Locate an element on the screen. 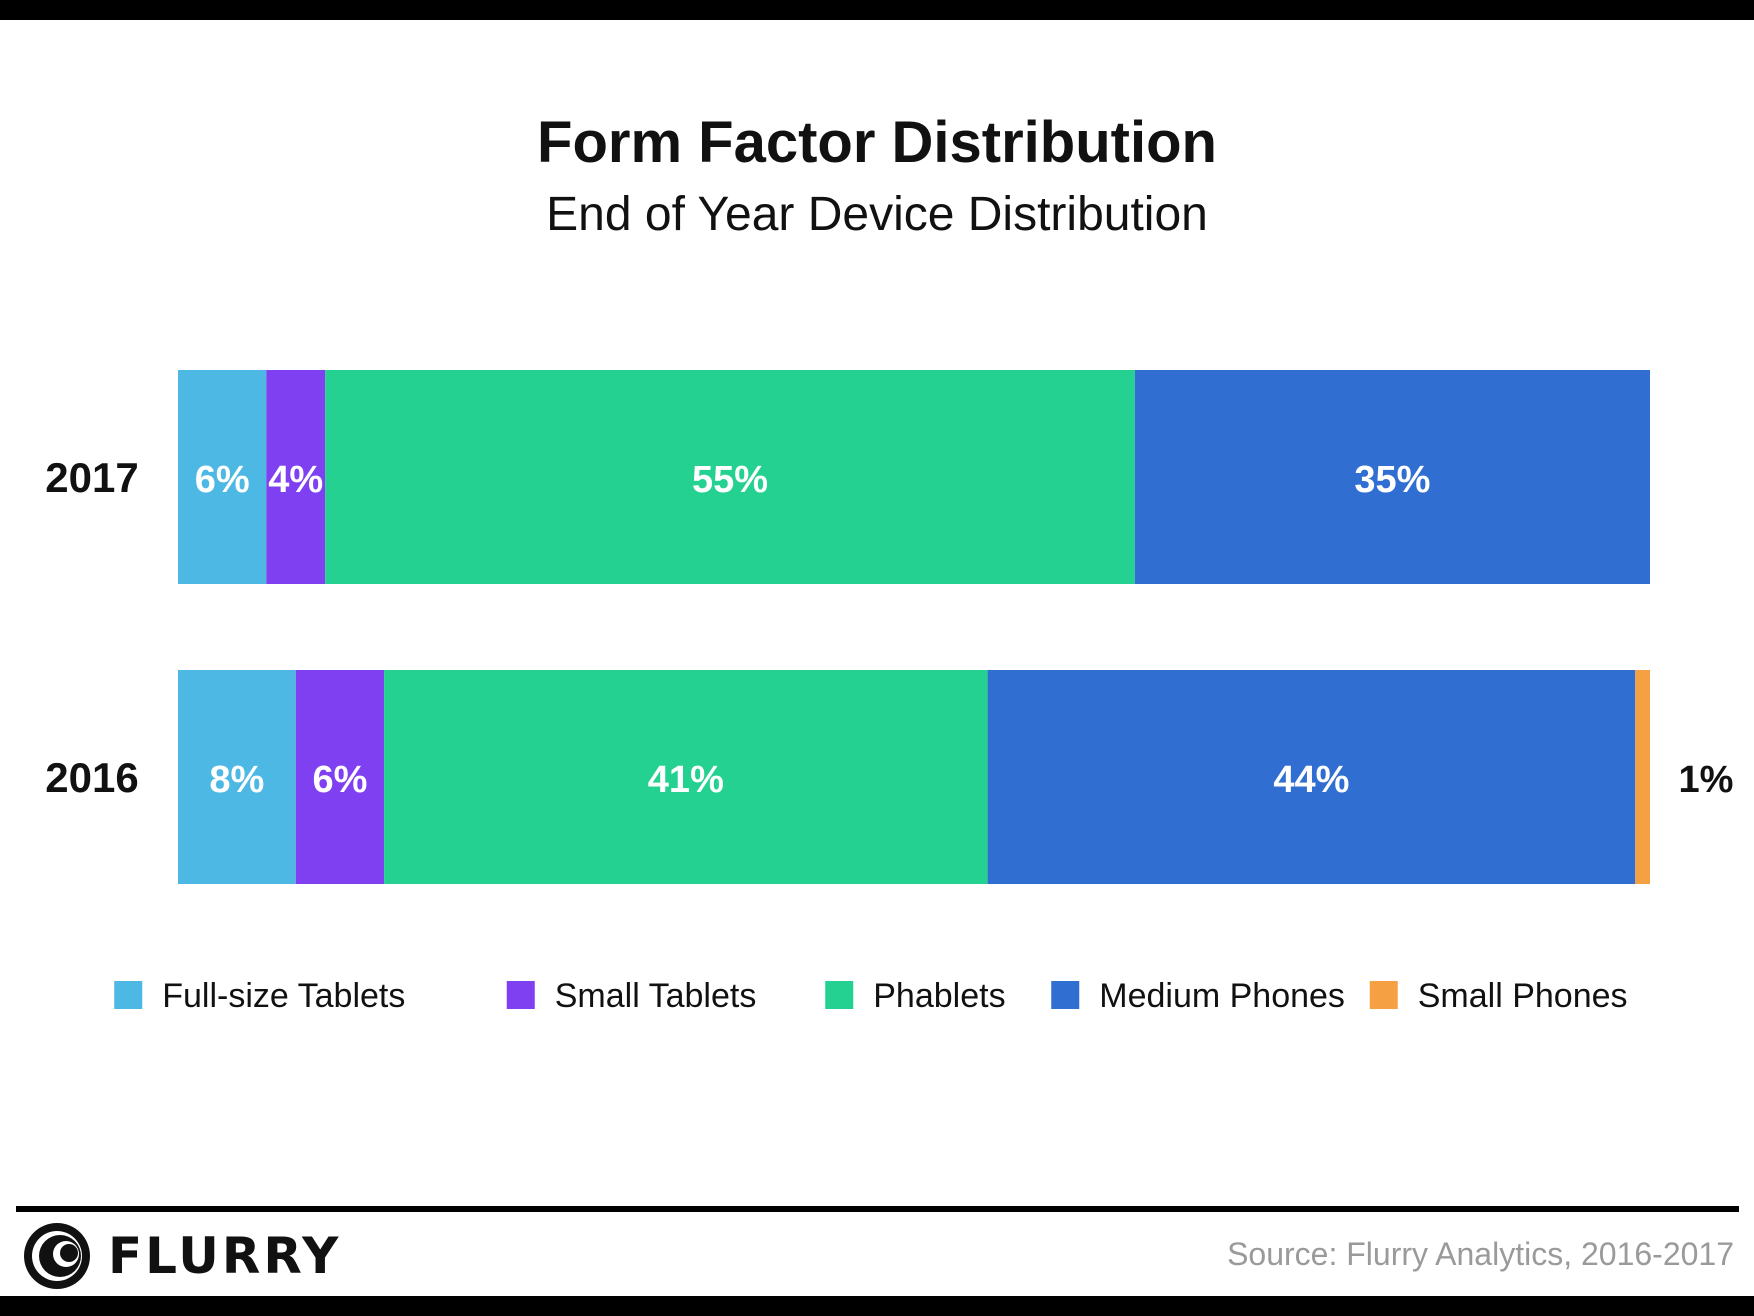 Image resolution: width=1754 pixels, height=1316 pixels. data-label: 41% is located at coordinates (686, 780).